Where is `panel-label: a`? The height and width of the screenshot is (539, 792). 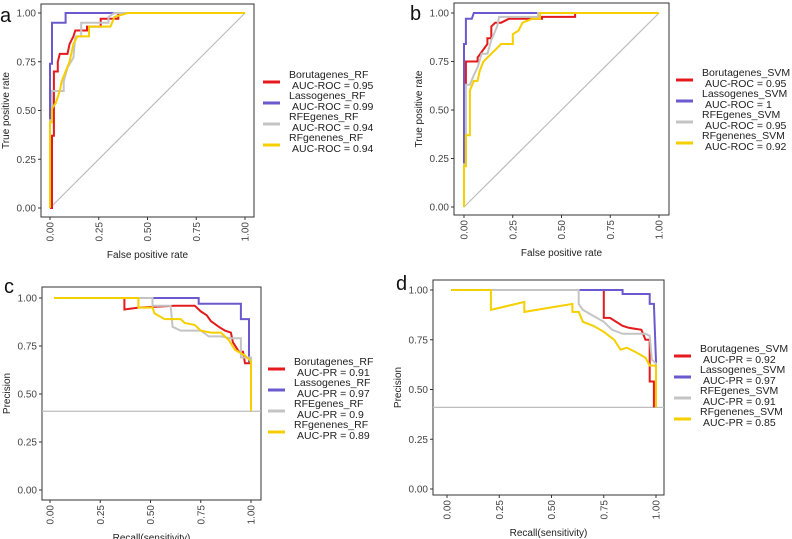
panel-label: a is located at coordinates (6, 16).